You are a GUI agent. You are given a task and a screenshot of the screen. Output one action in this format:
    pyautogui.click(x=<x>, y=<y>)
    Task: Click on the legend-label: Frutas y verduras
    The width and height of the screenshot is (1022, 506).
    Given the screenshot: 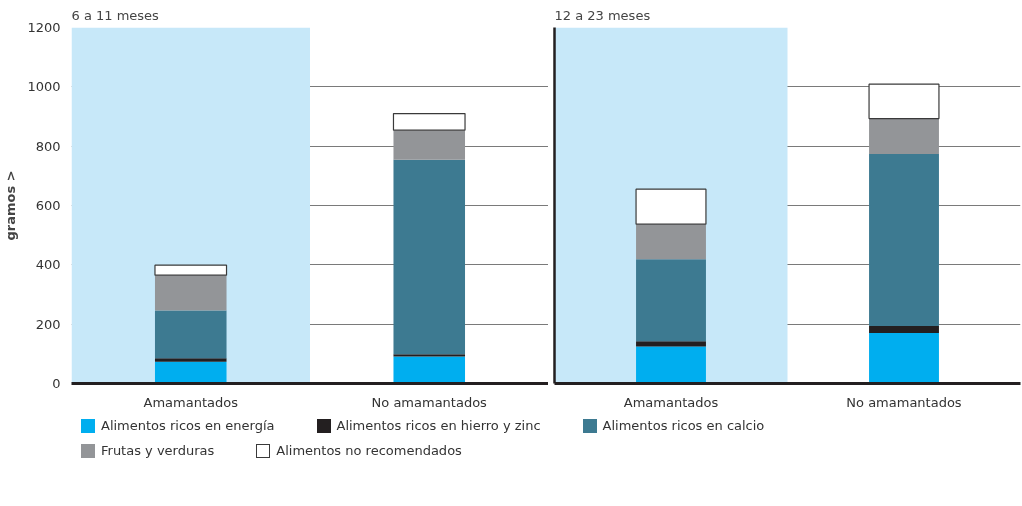 What is the action you would take?
    pyautogui.click(x=158, y=450)
    